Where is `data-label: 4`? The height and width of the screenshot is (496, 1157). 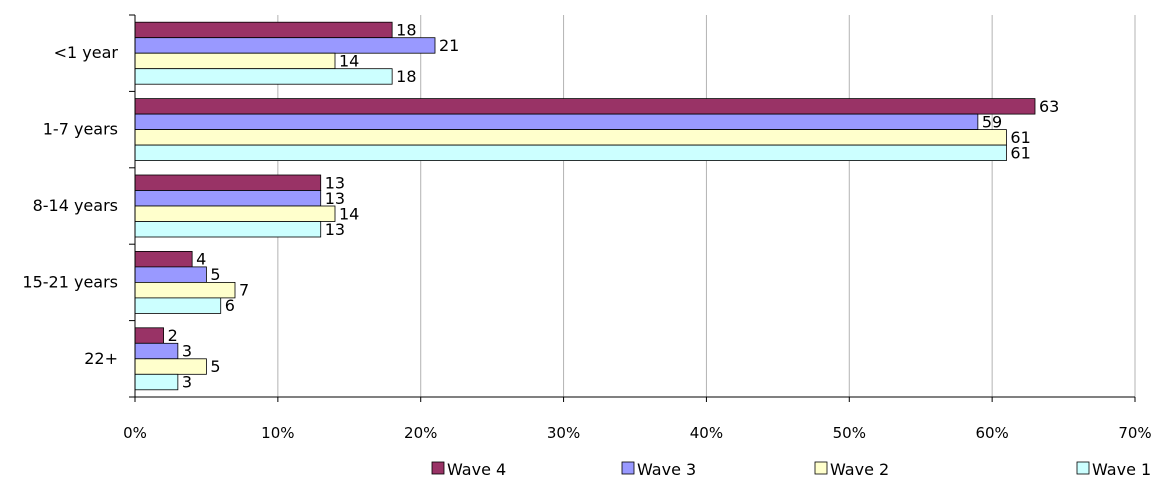 data-label: 4 is located at coordinates (201, 259).